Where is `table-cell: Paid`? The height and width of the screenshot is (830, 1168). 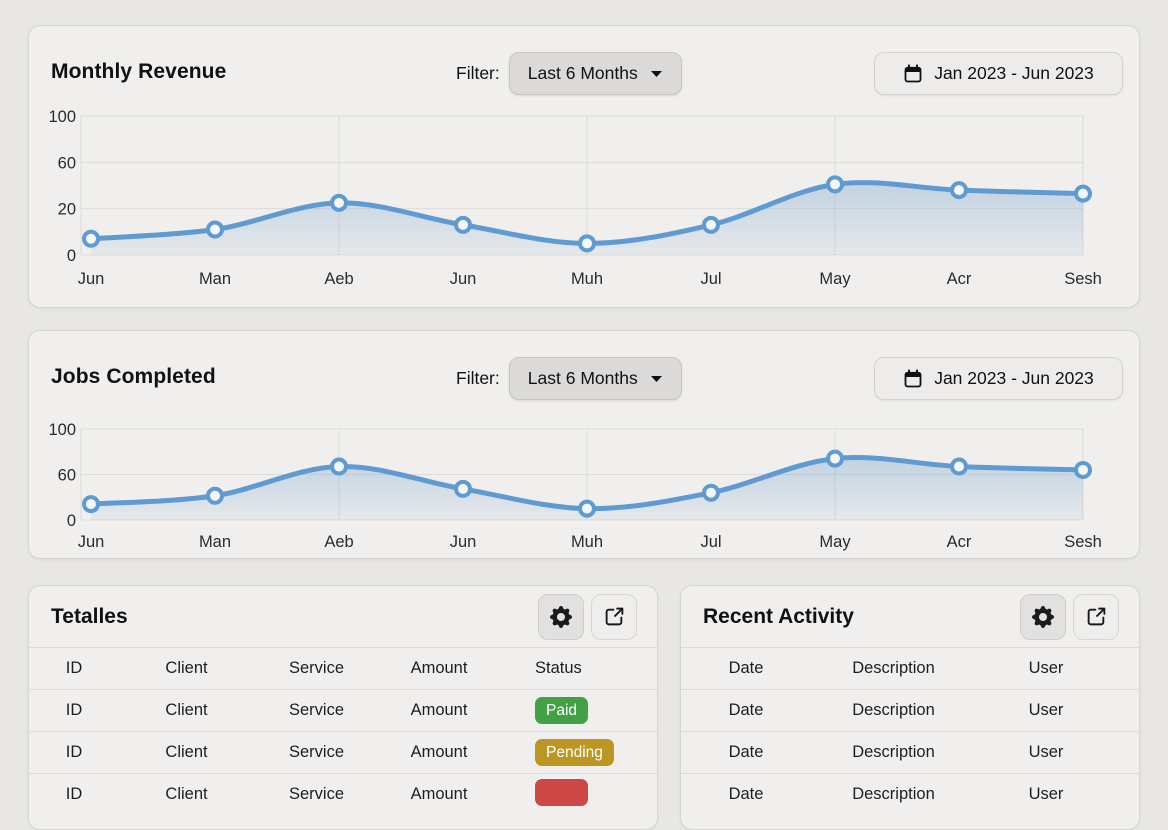 table-cell: Paid is located at coordinates (578, 710).